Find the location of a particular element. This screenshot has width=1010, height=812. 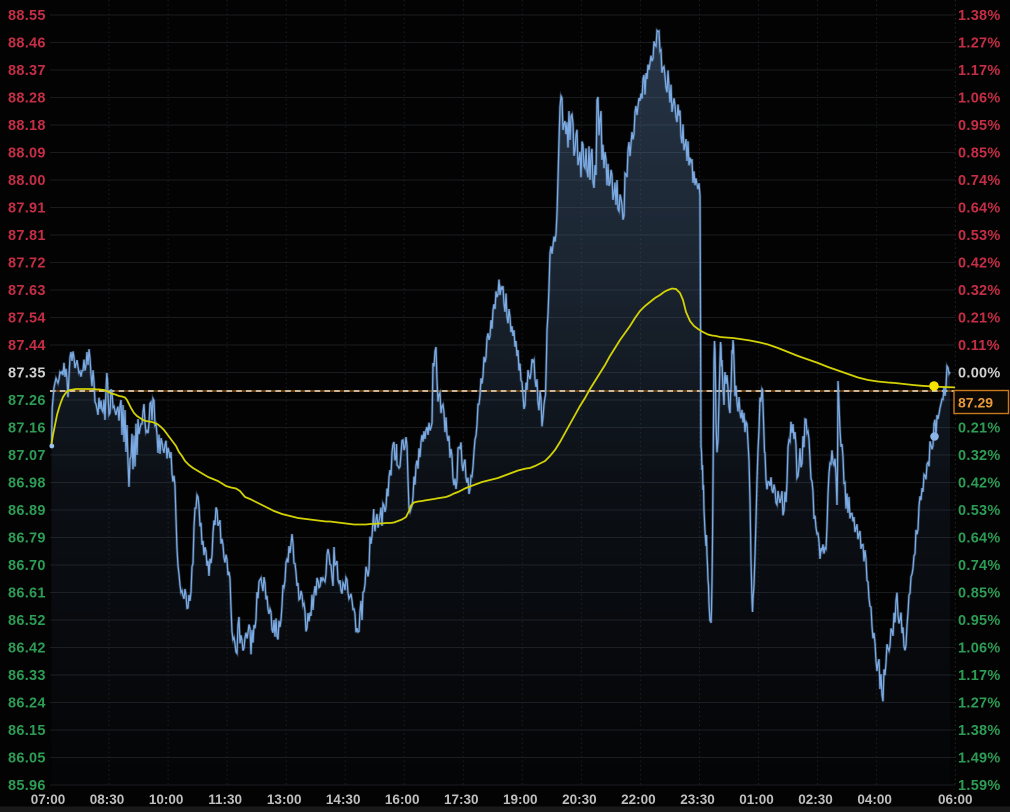

svg-text: 17:30 is located at coordinates (461, 799).